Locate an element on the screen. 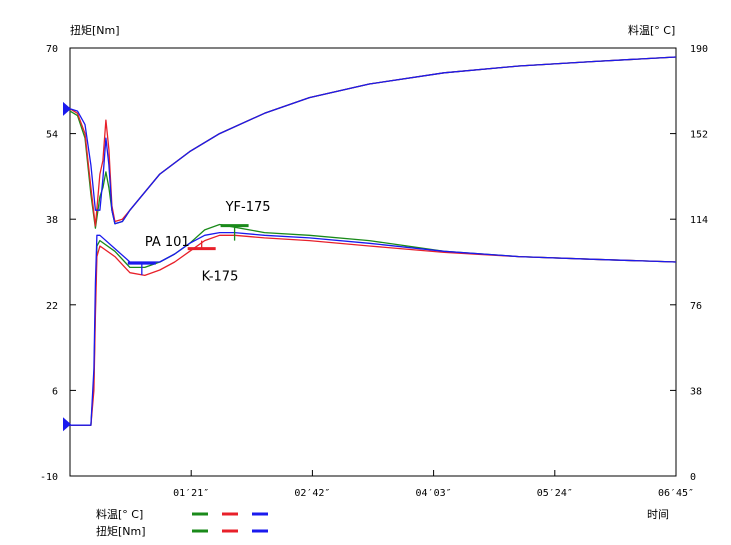 Image resolution: width=731 pixels, height=545 pixels. x-axis-label: 时间 is located at coordinates (658, 514).